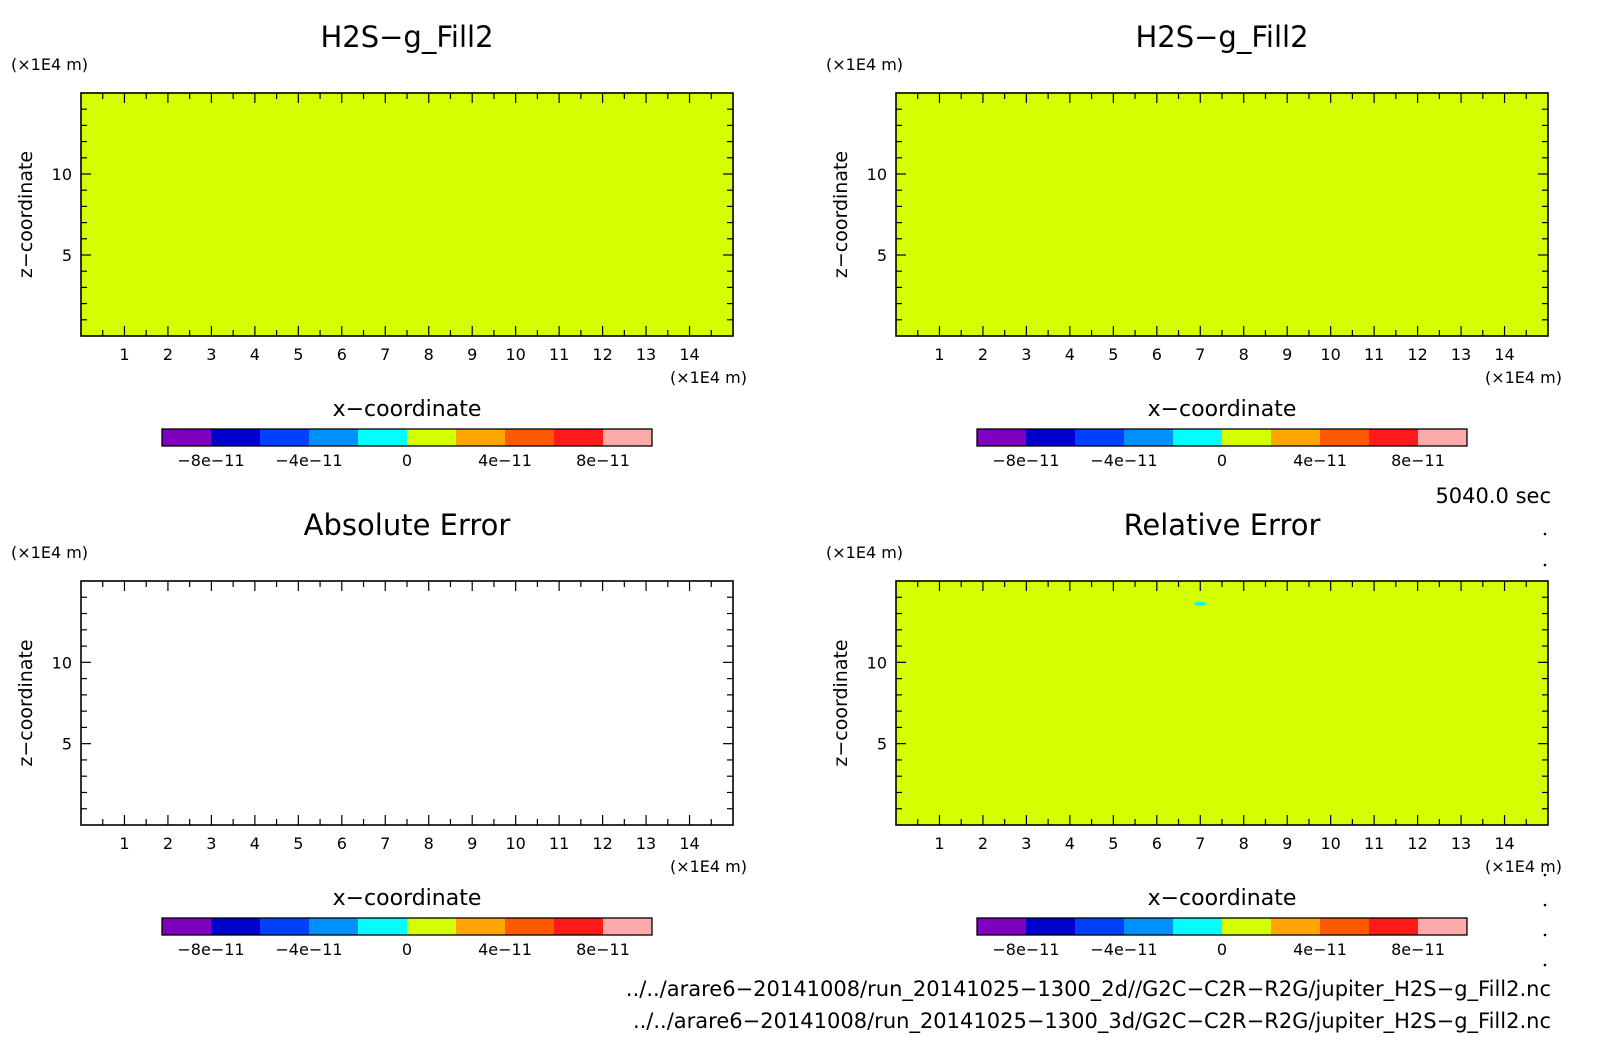  What do you see at coordinates (124, 843) in the screenshot?
I see `x-tick-label: 1` at bounding box center [124, 843].